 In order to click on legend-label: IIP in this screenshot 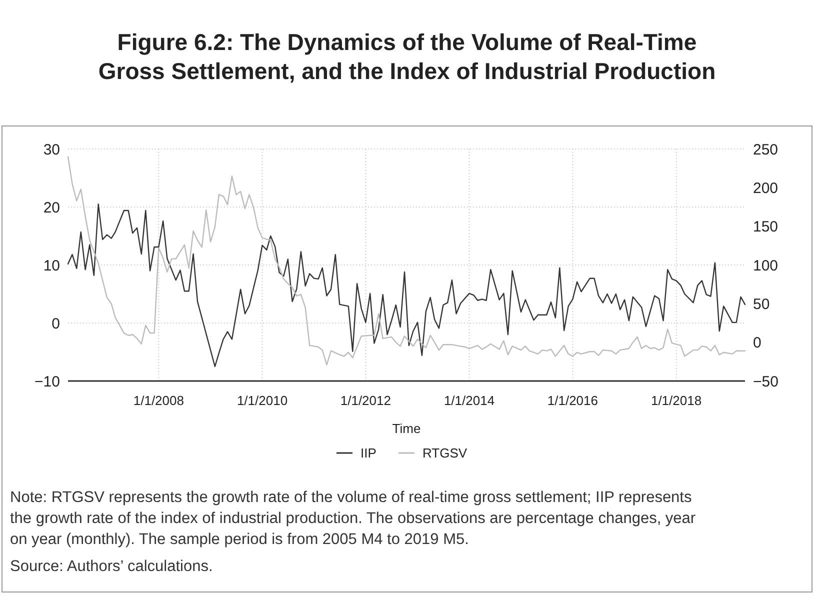, I will do `click(368, 453)`.